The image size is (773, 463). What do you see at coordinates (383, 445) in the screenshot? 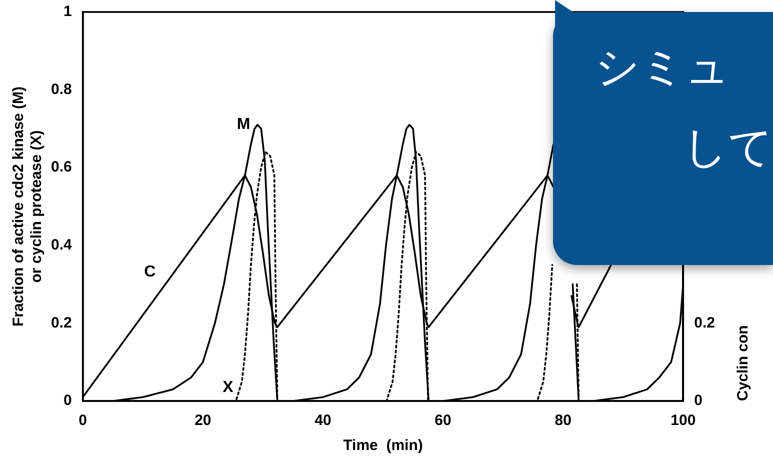
I see `x-axis-title: Time (min)` at bounding box center [383, 445].